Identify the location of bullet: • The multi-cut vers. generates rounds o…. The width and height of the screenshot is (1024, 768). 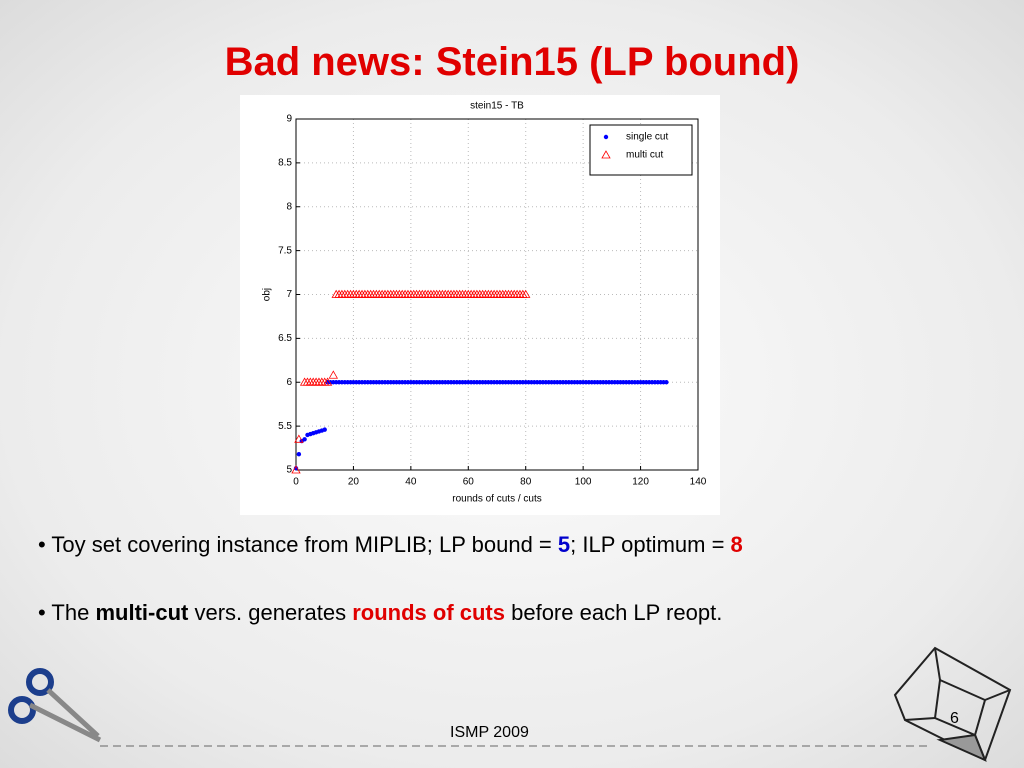
(380, 613).